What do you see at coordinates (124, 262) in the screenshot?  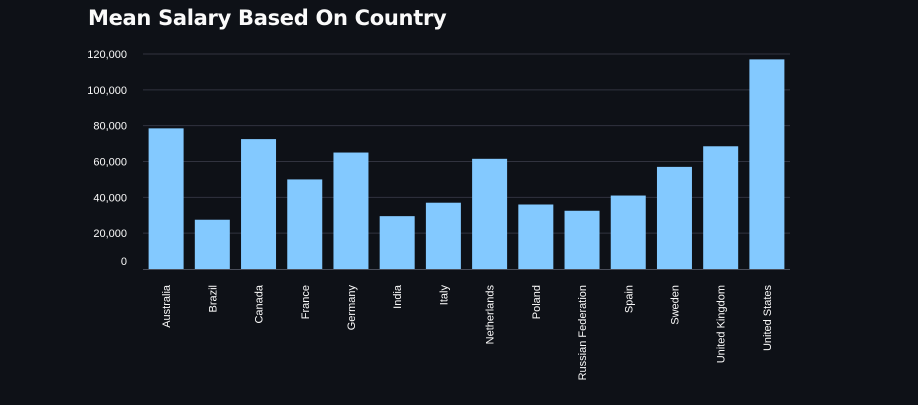 I see `y-tick-label: 0` at bounding box center [124, 262].